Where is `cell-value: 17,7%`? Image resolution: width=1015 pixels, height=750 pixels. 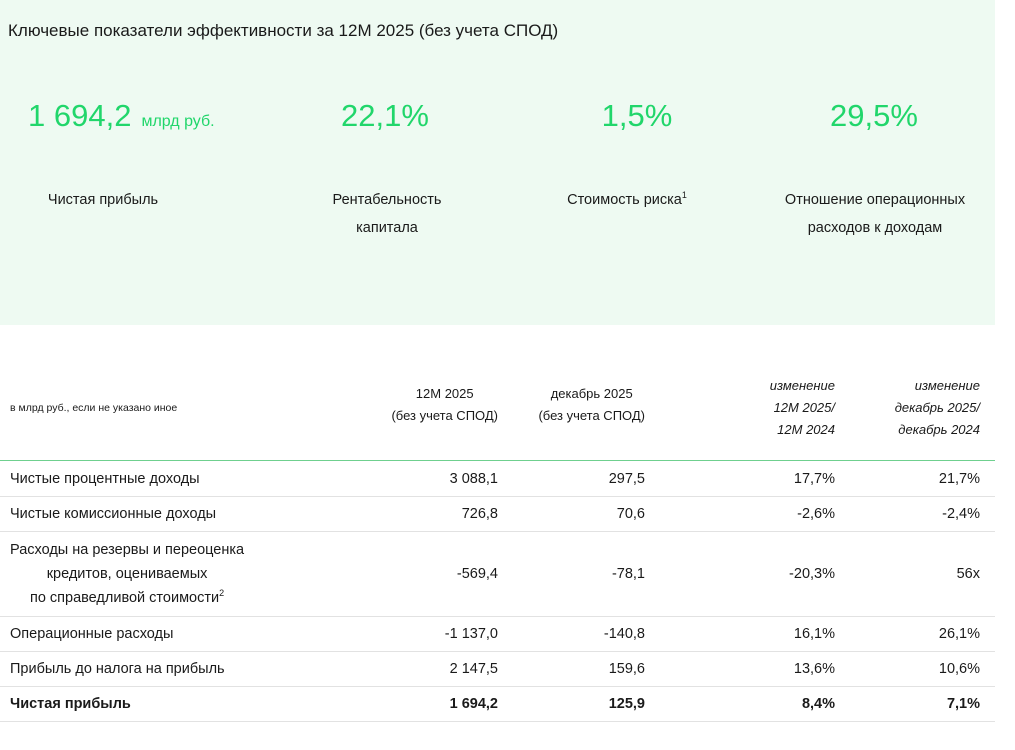
cell-value: 17,7% is located at coordinates (814, 479).